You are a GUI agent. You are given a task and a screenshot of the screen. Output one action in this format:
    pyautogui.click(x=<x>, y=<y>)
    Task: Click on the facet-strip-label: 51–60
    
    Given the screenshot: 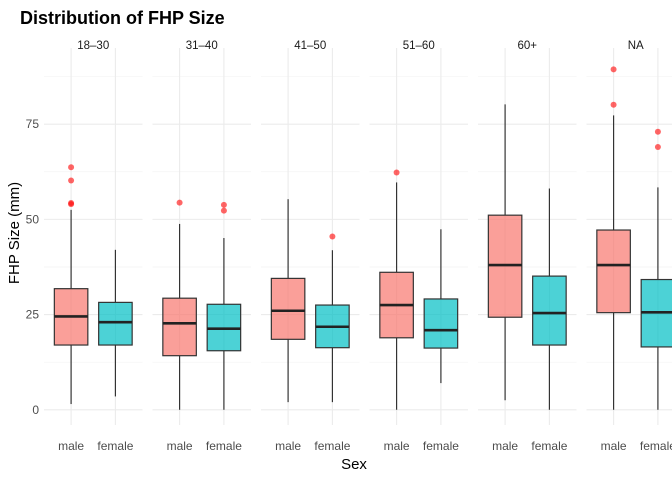 What is the action you would take?
    pyautogui.click(x=419, y=46)
    